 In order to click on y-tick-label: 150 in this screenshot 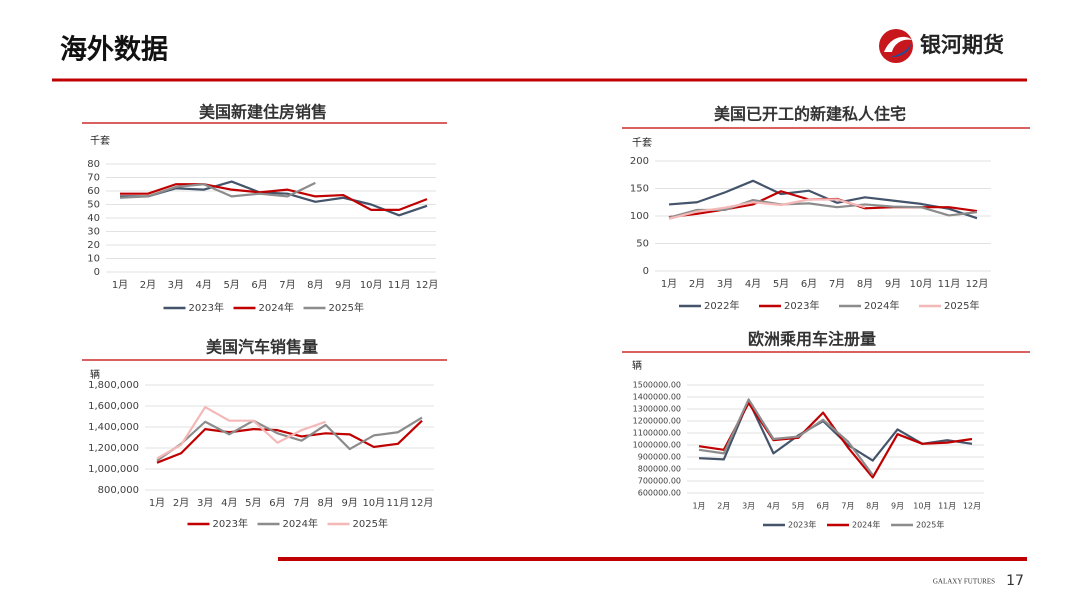, I will do `click(639, 189)`.